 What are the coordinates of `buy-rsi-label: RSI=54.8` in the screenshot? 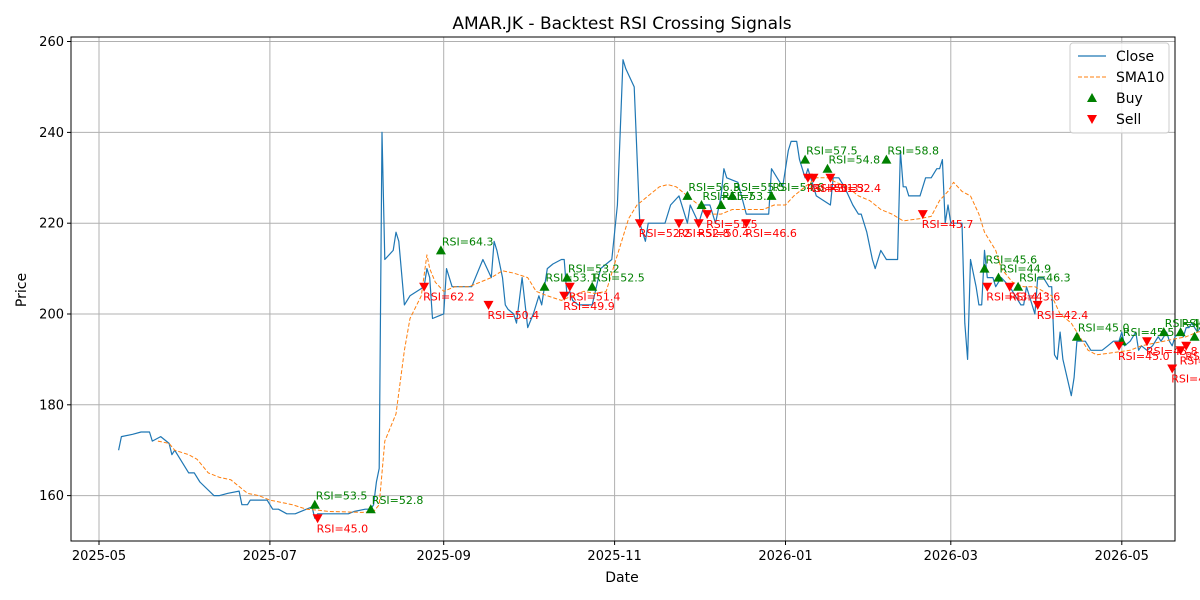 It's located at (855, 160).